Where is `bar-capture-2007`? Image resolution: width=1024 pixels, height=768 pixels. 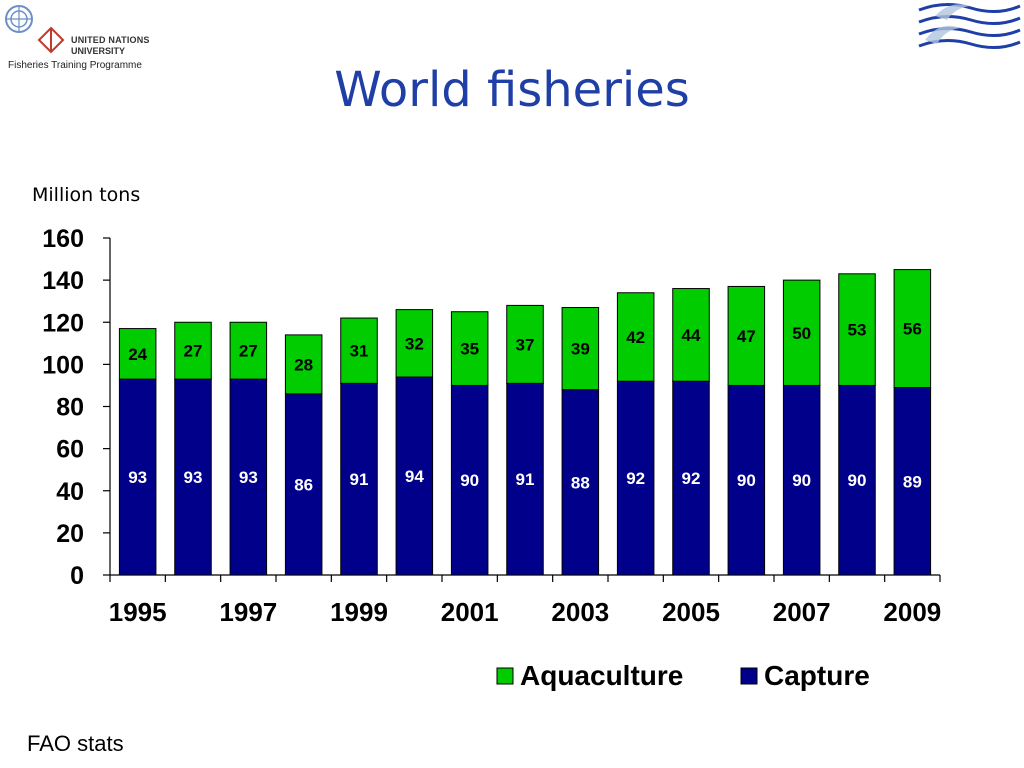 bar-capture-2007 is located at coordinates (801, 480).